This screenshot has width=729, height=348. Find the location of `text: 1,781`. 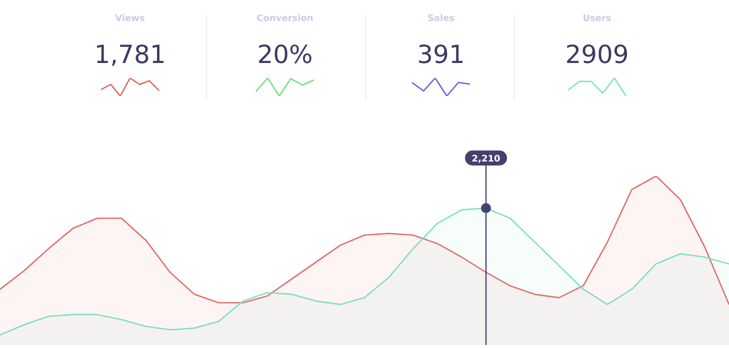

text: 1,781 is located at coordinates (130, 54).